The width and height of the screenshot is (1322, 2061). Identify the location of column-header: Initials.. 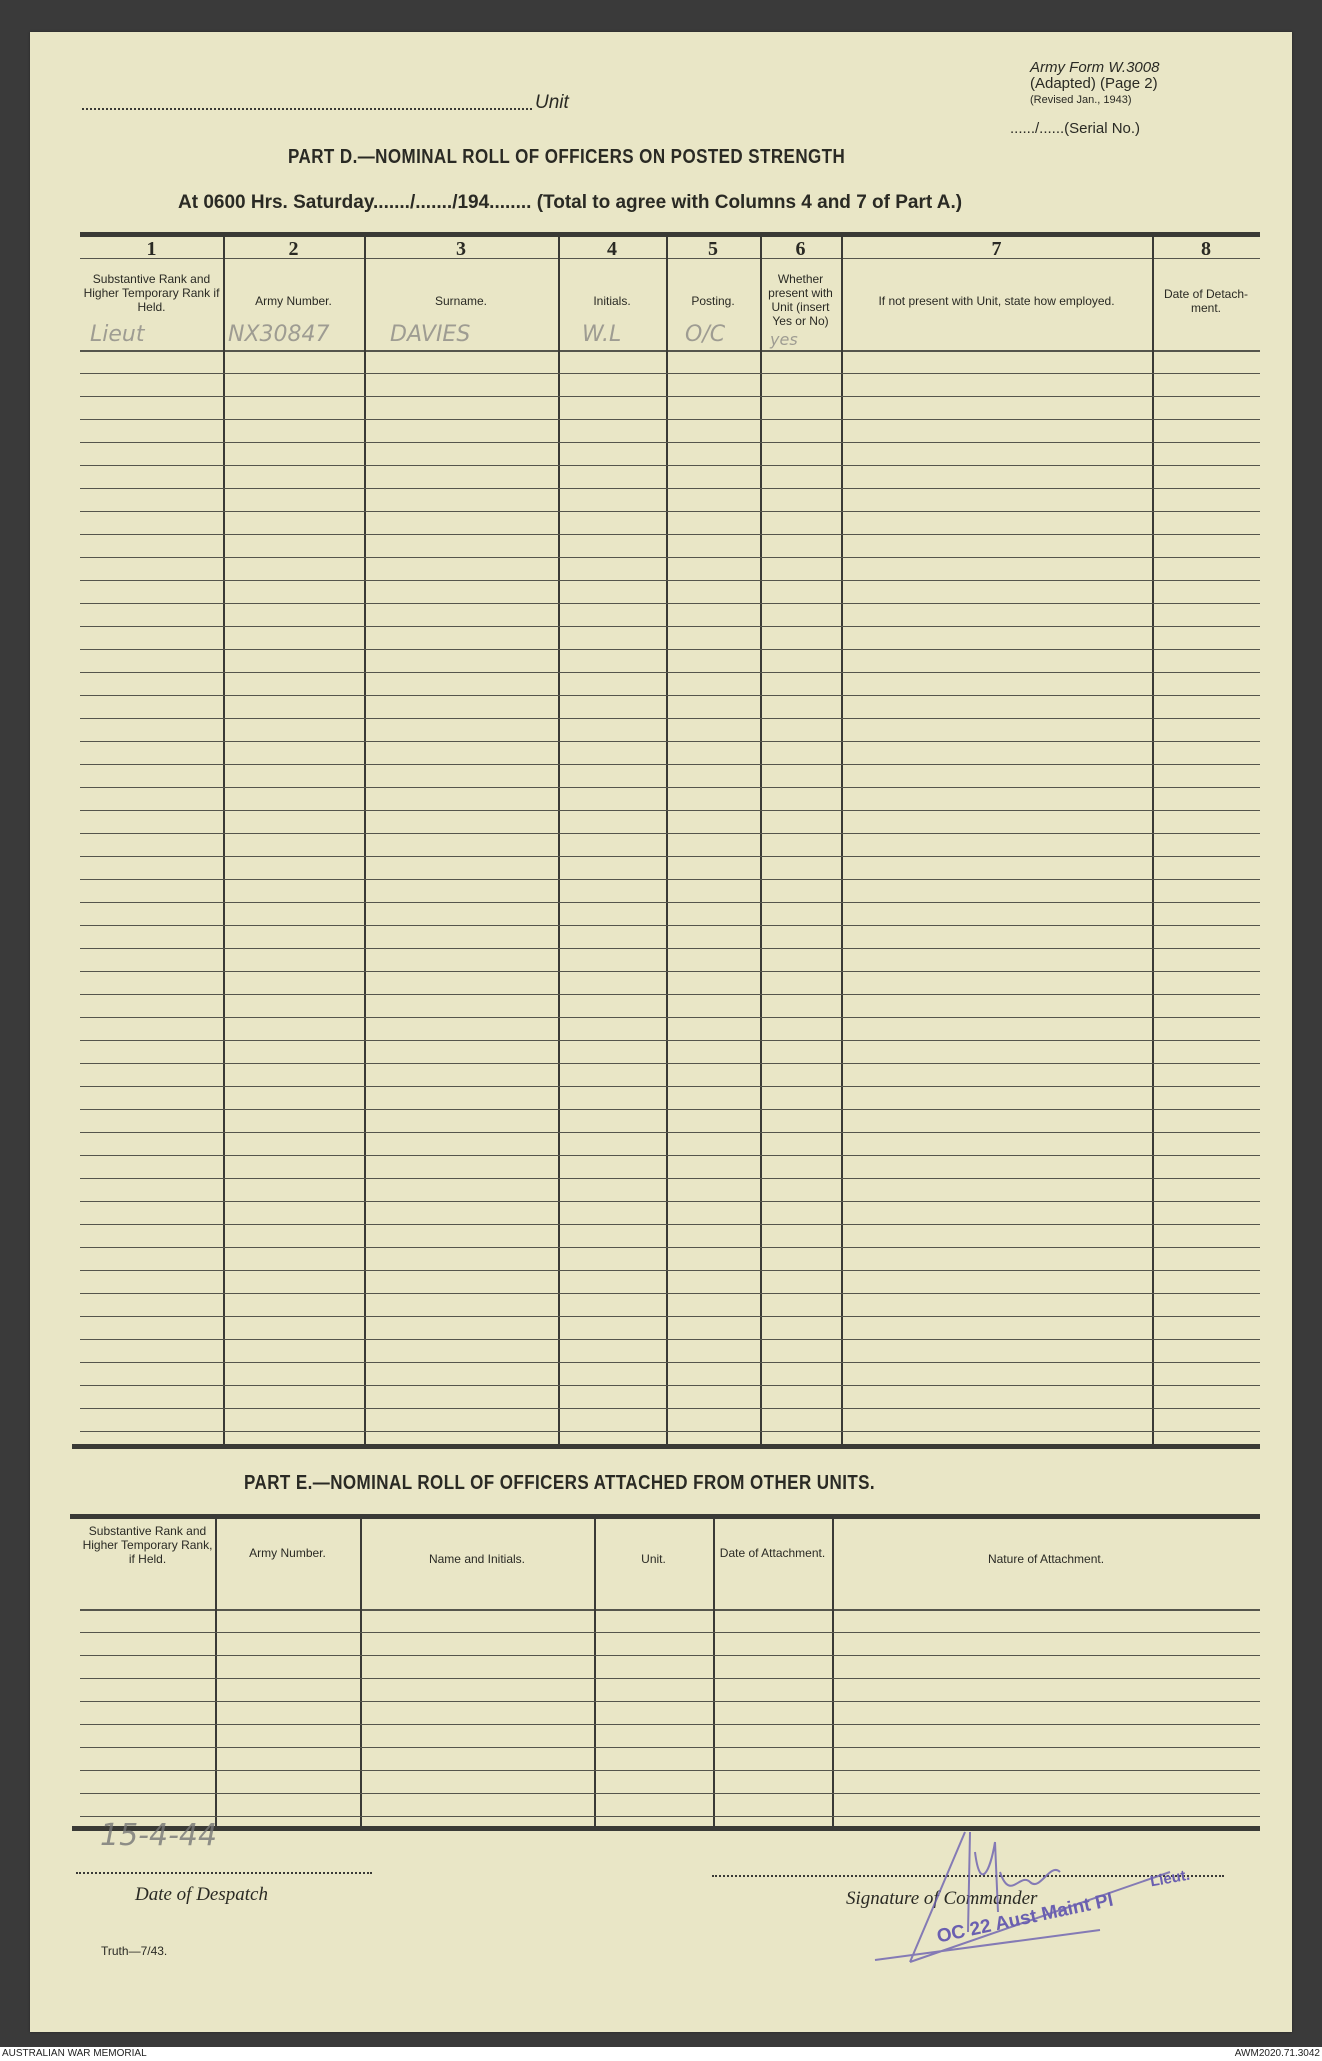
(612, 301).